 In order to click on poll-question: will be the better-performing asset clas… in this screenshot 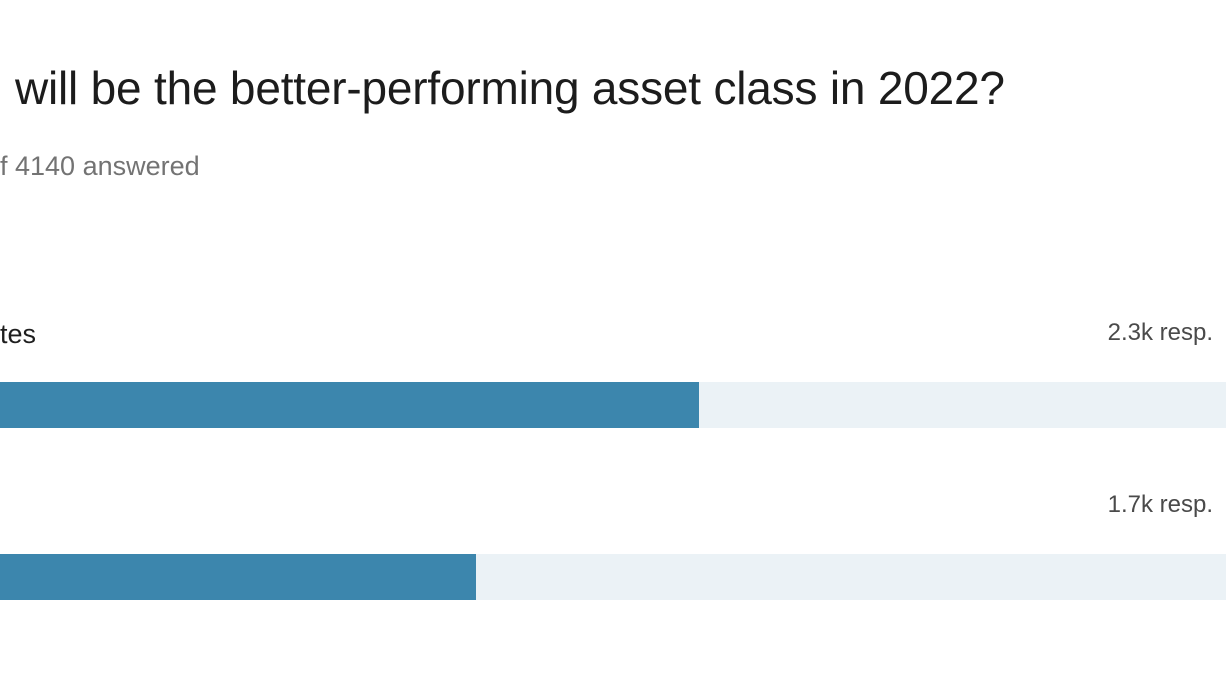, I will do `click(510, 88)`.